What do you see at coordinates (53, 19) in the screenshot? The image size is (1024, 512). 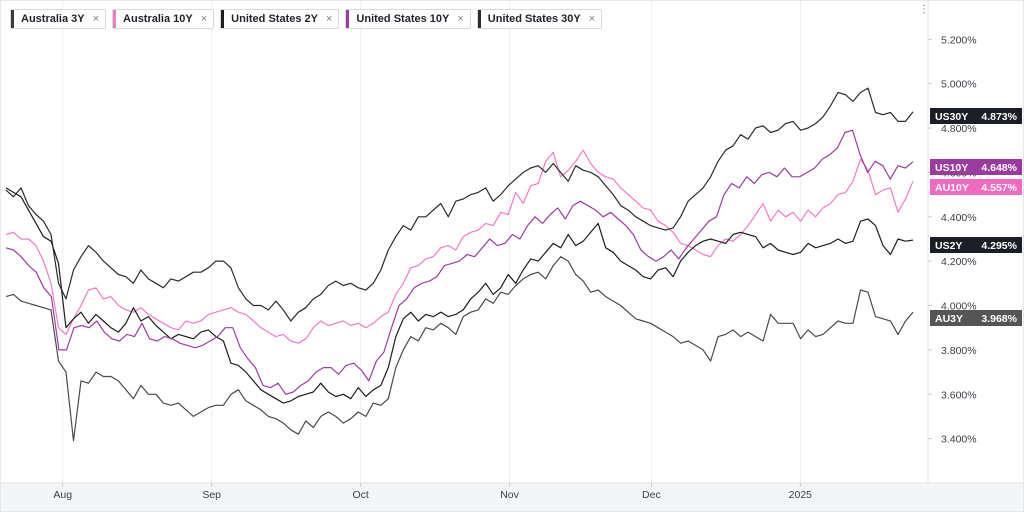 I see `legend-label: Australia 3Y` at bounding box center [53, 19].